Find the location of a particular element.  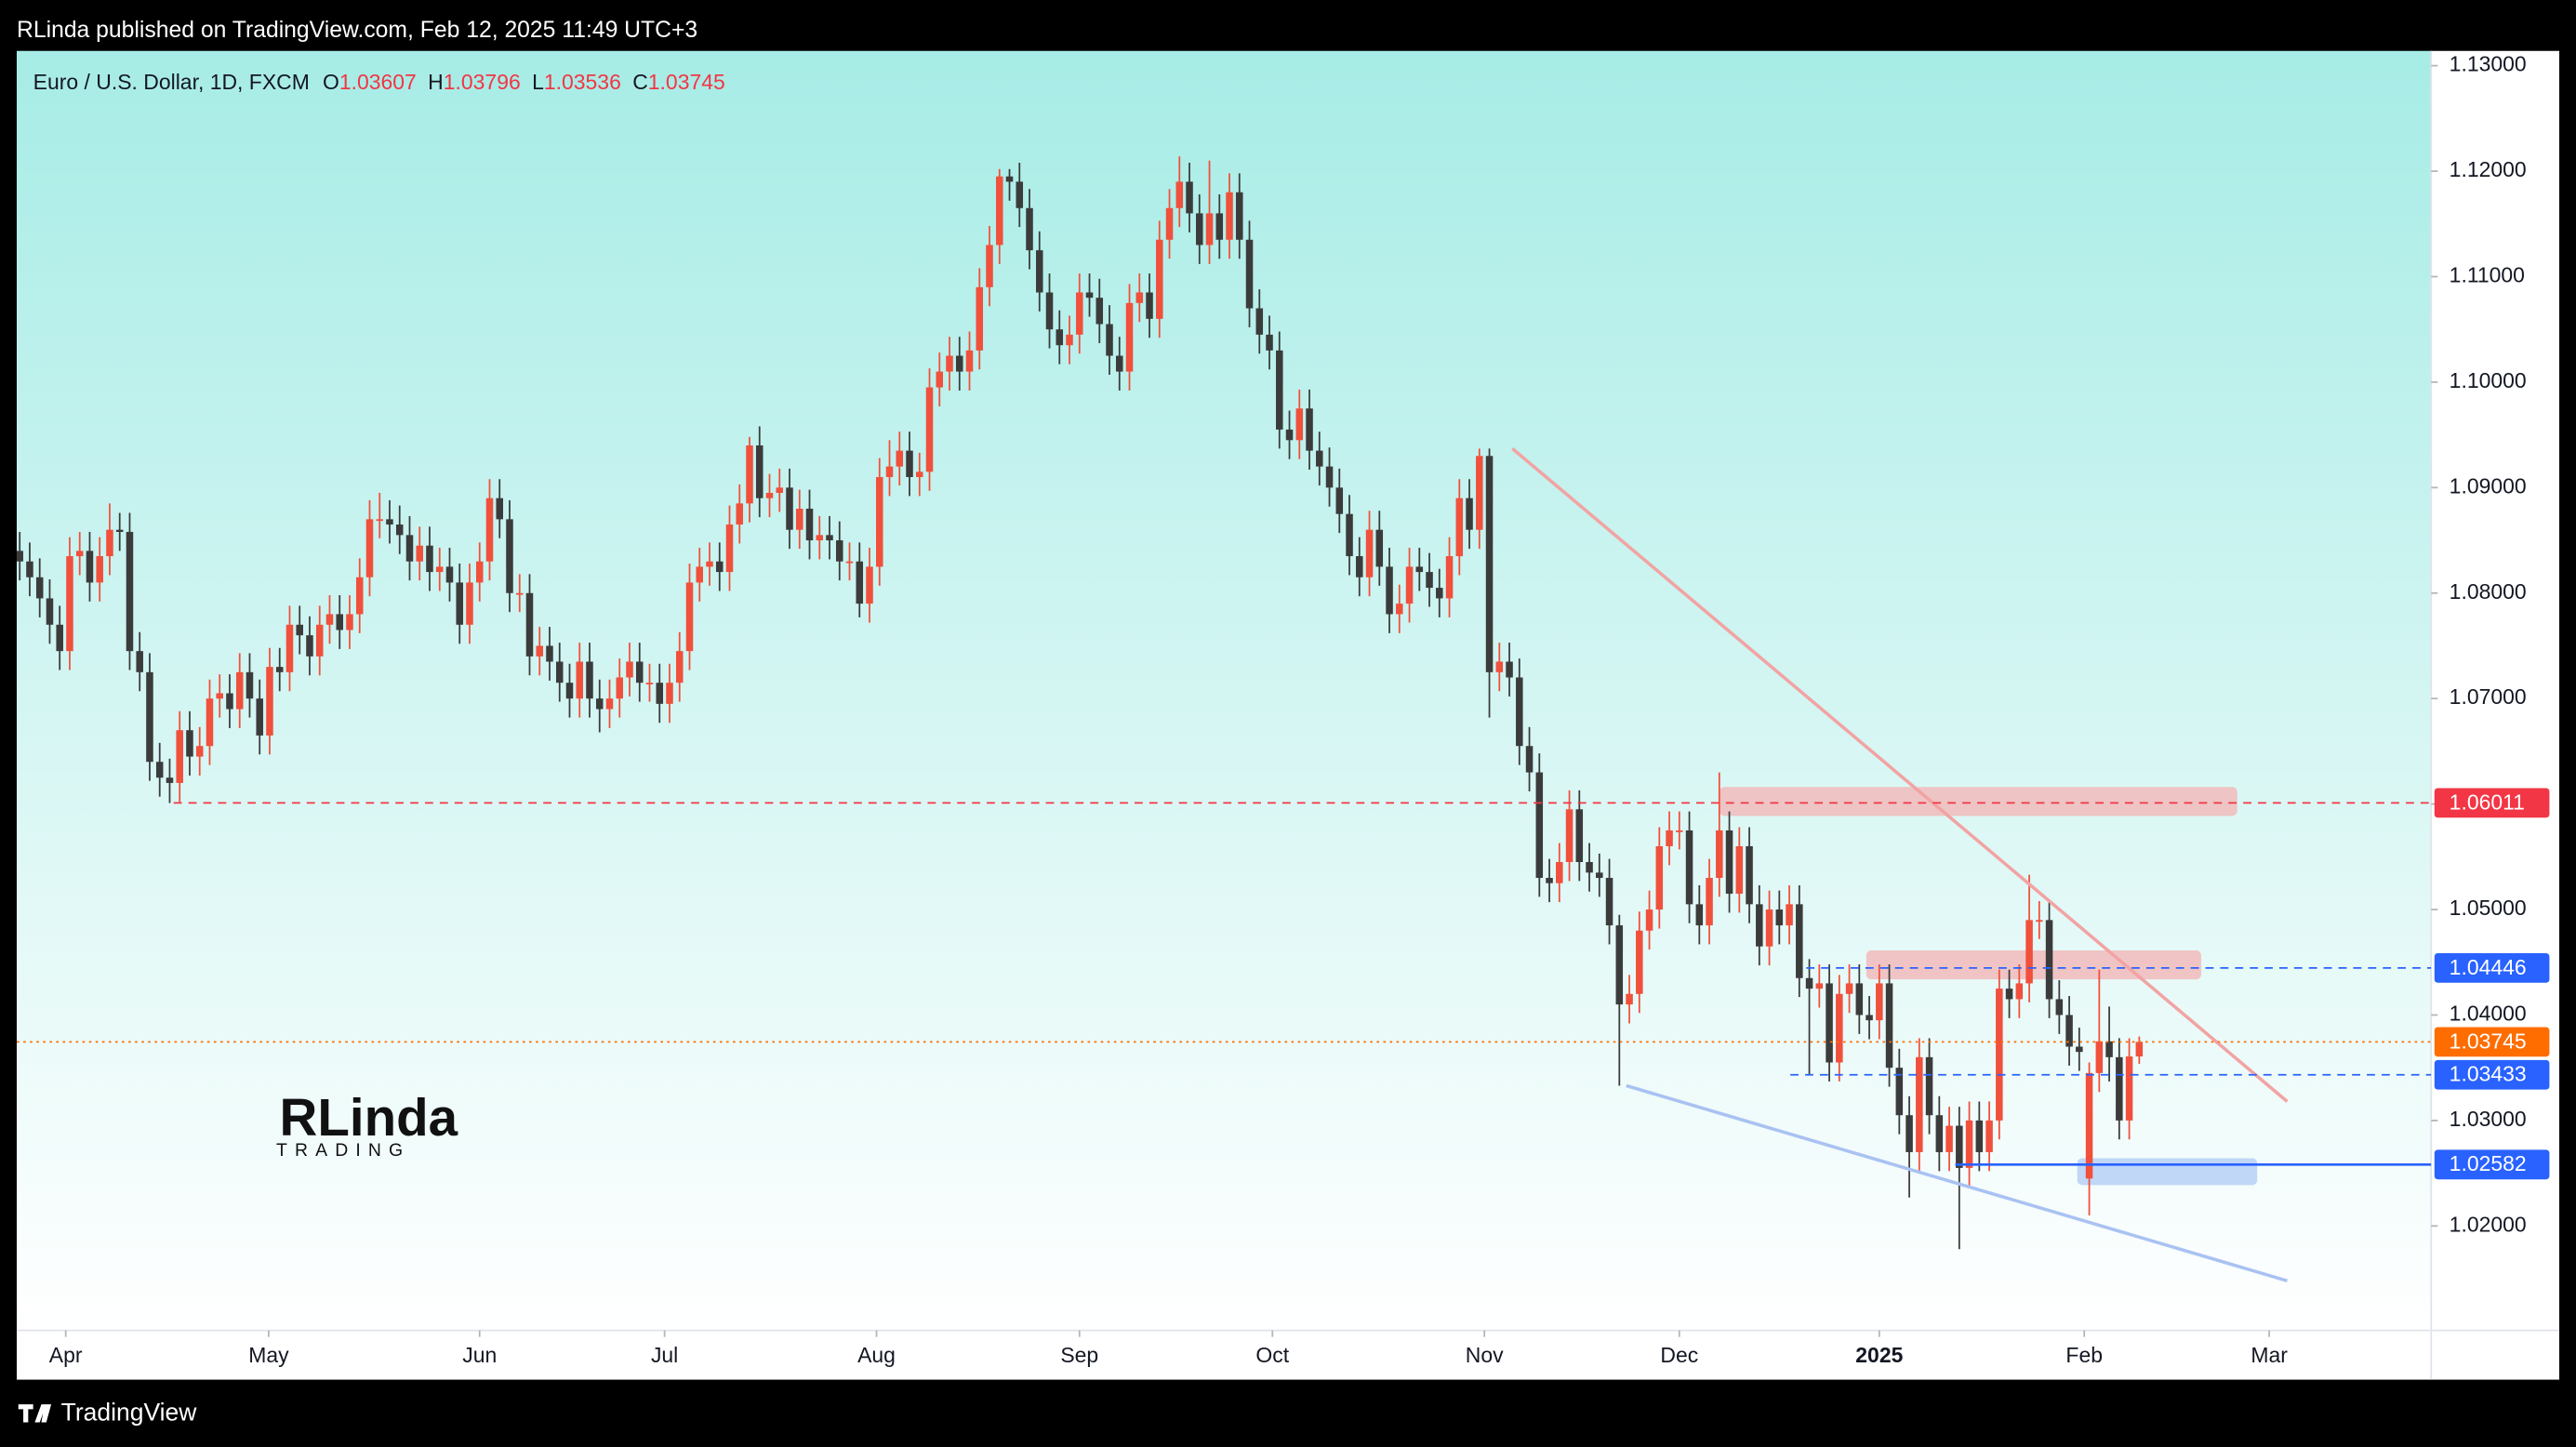

price-label-box is located at coordinates (2492, 1164).